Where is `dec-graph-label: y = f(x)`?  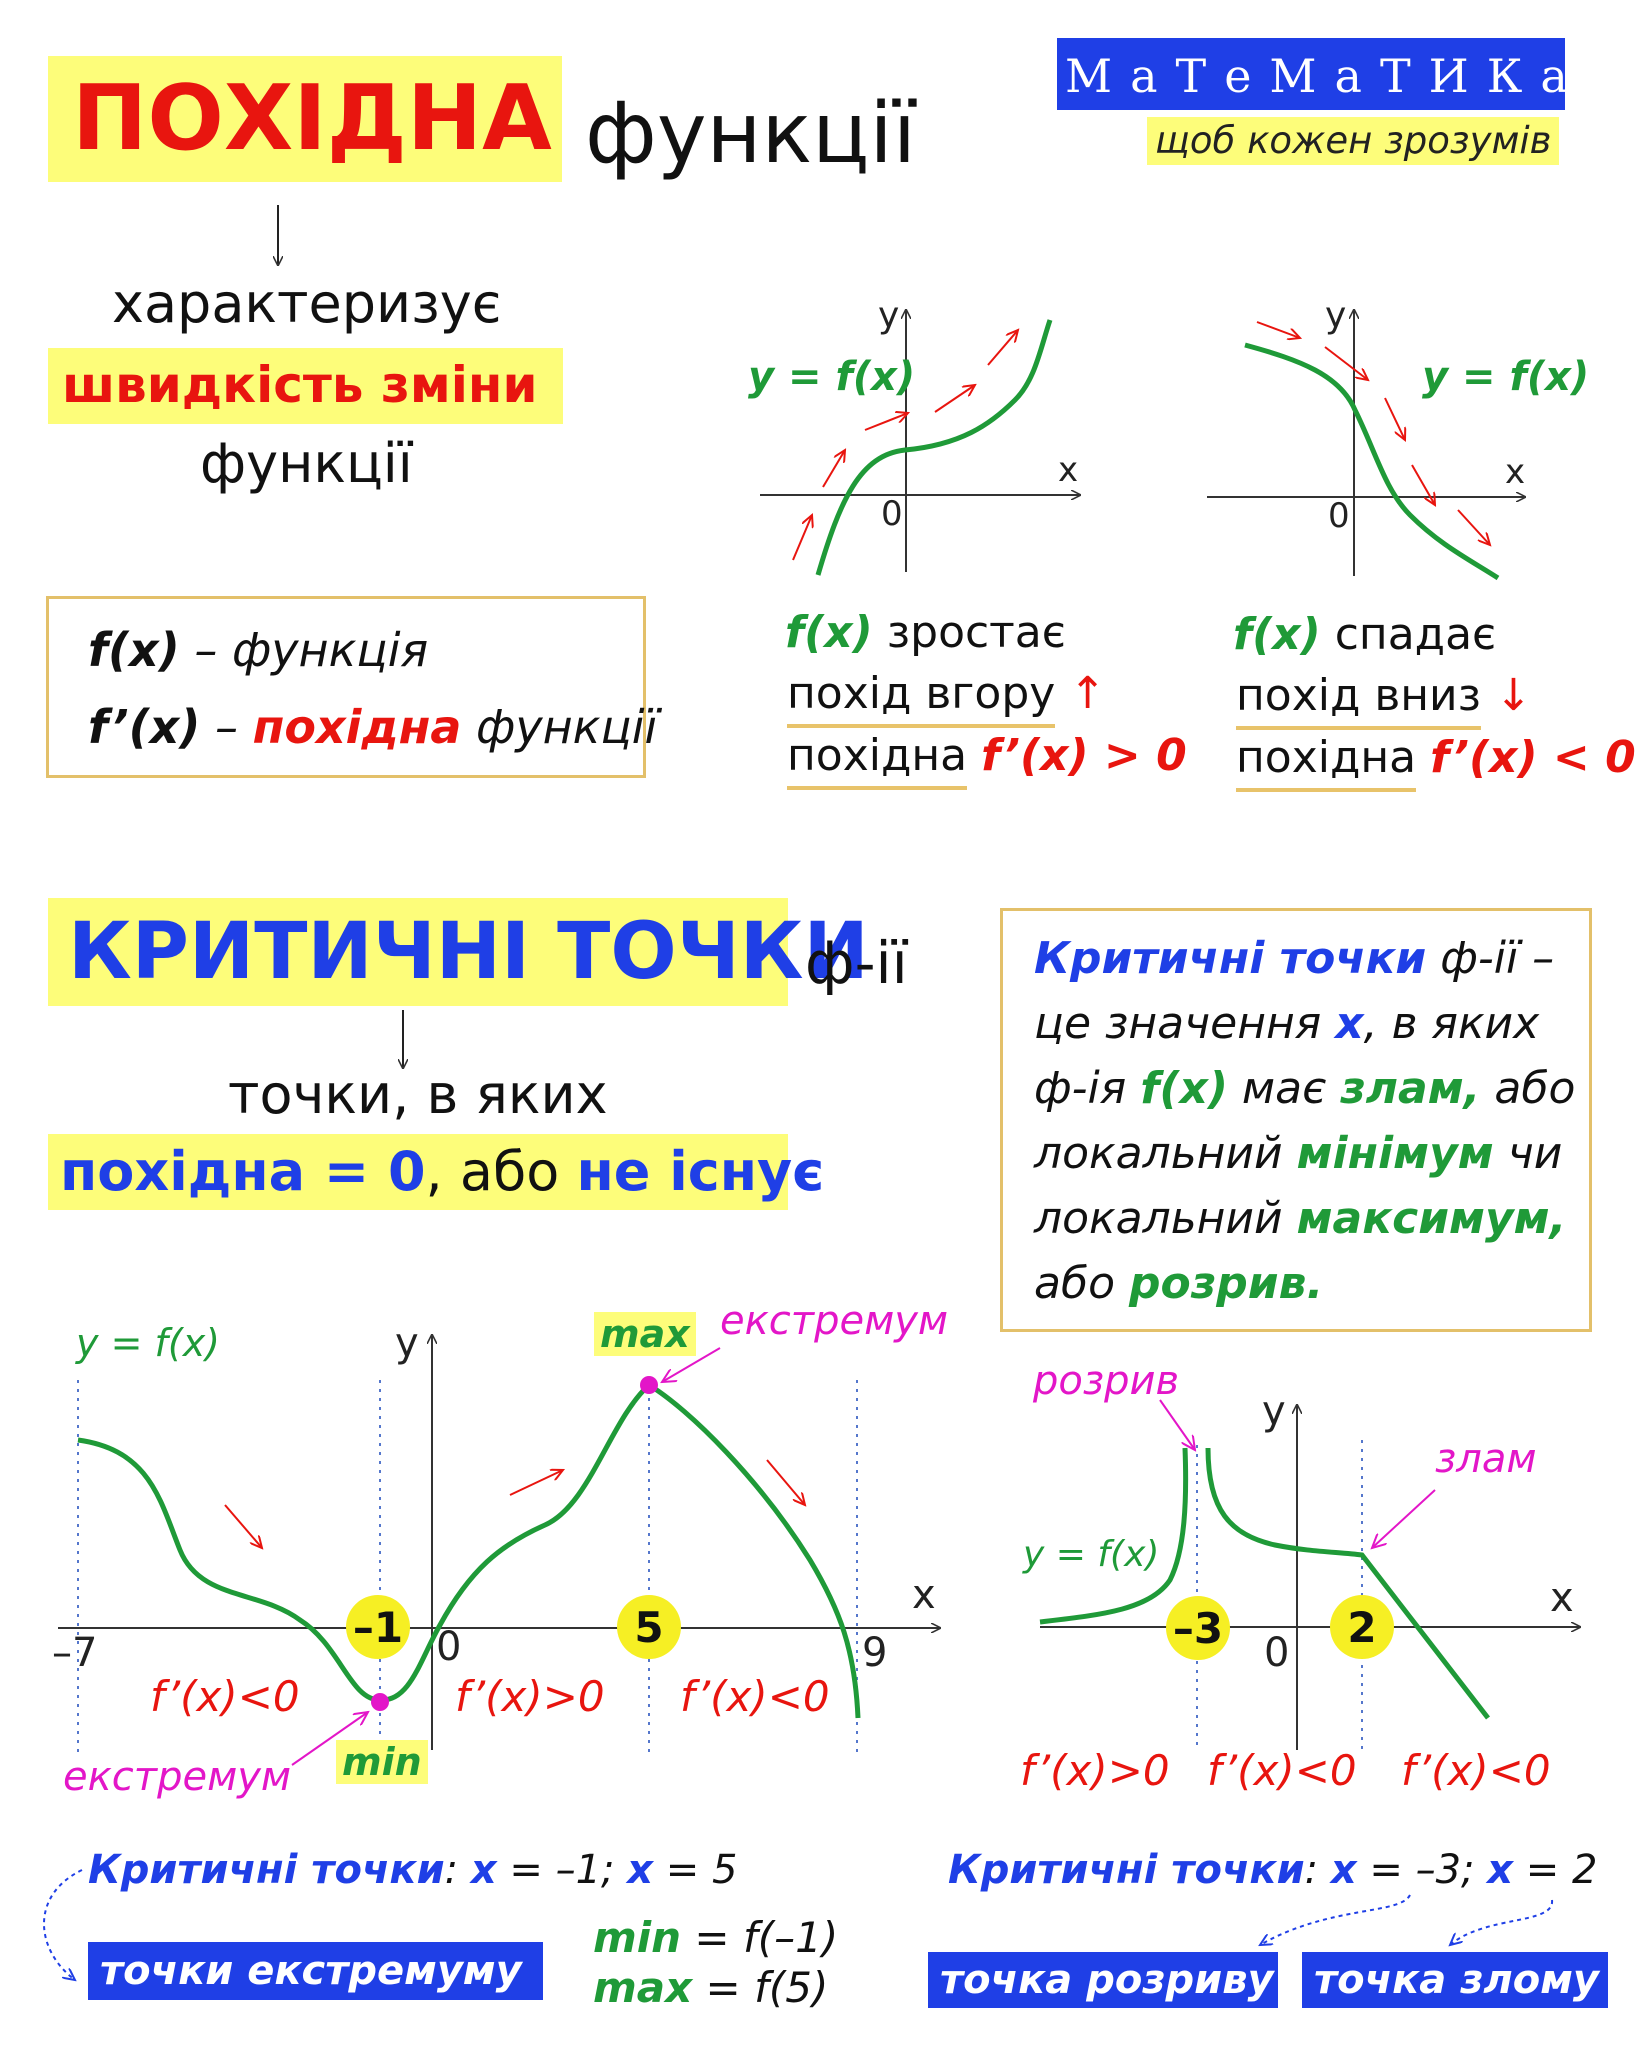 dec-graph-label: y = f(x) is located at coordinates (1506, 377).